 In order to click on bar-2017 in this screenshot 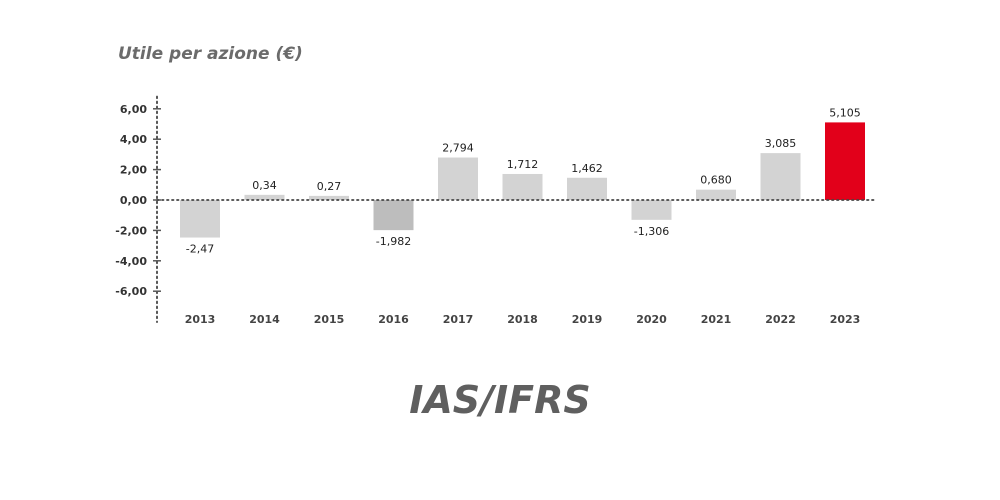, I will do `click(458, 178)`.